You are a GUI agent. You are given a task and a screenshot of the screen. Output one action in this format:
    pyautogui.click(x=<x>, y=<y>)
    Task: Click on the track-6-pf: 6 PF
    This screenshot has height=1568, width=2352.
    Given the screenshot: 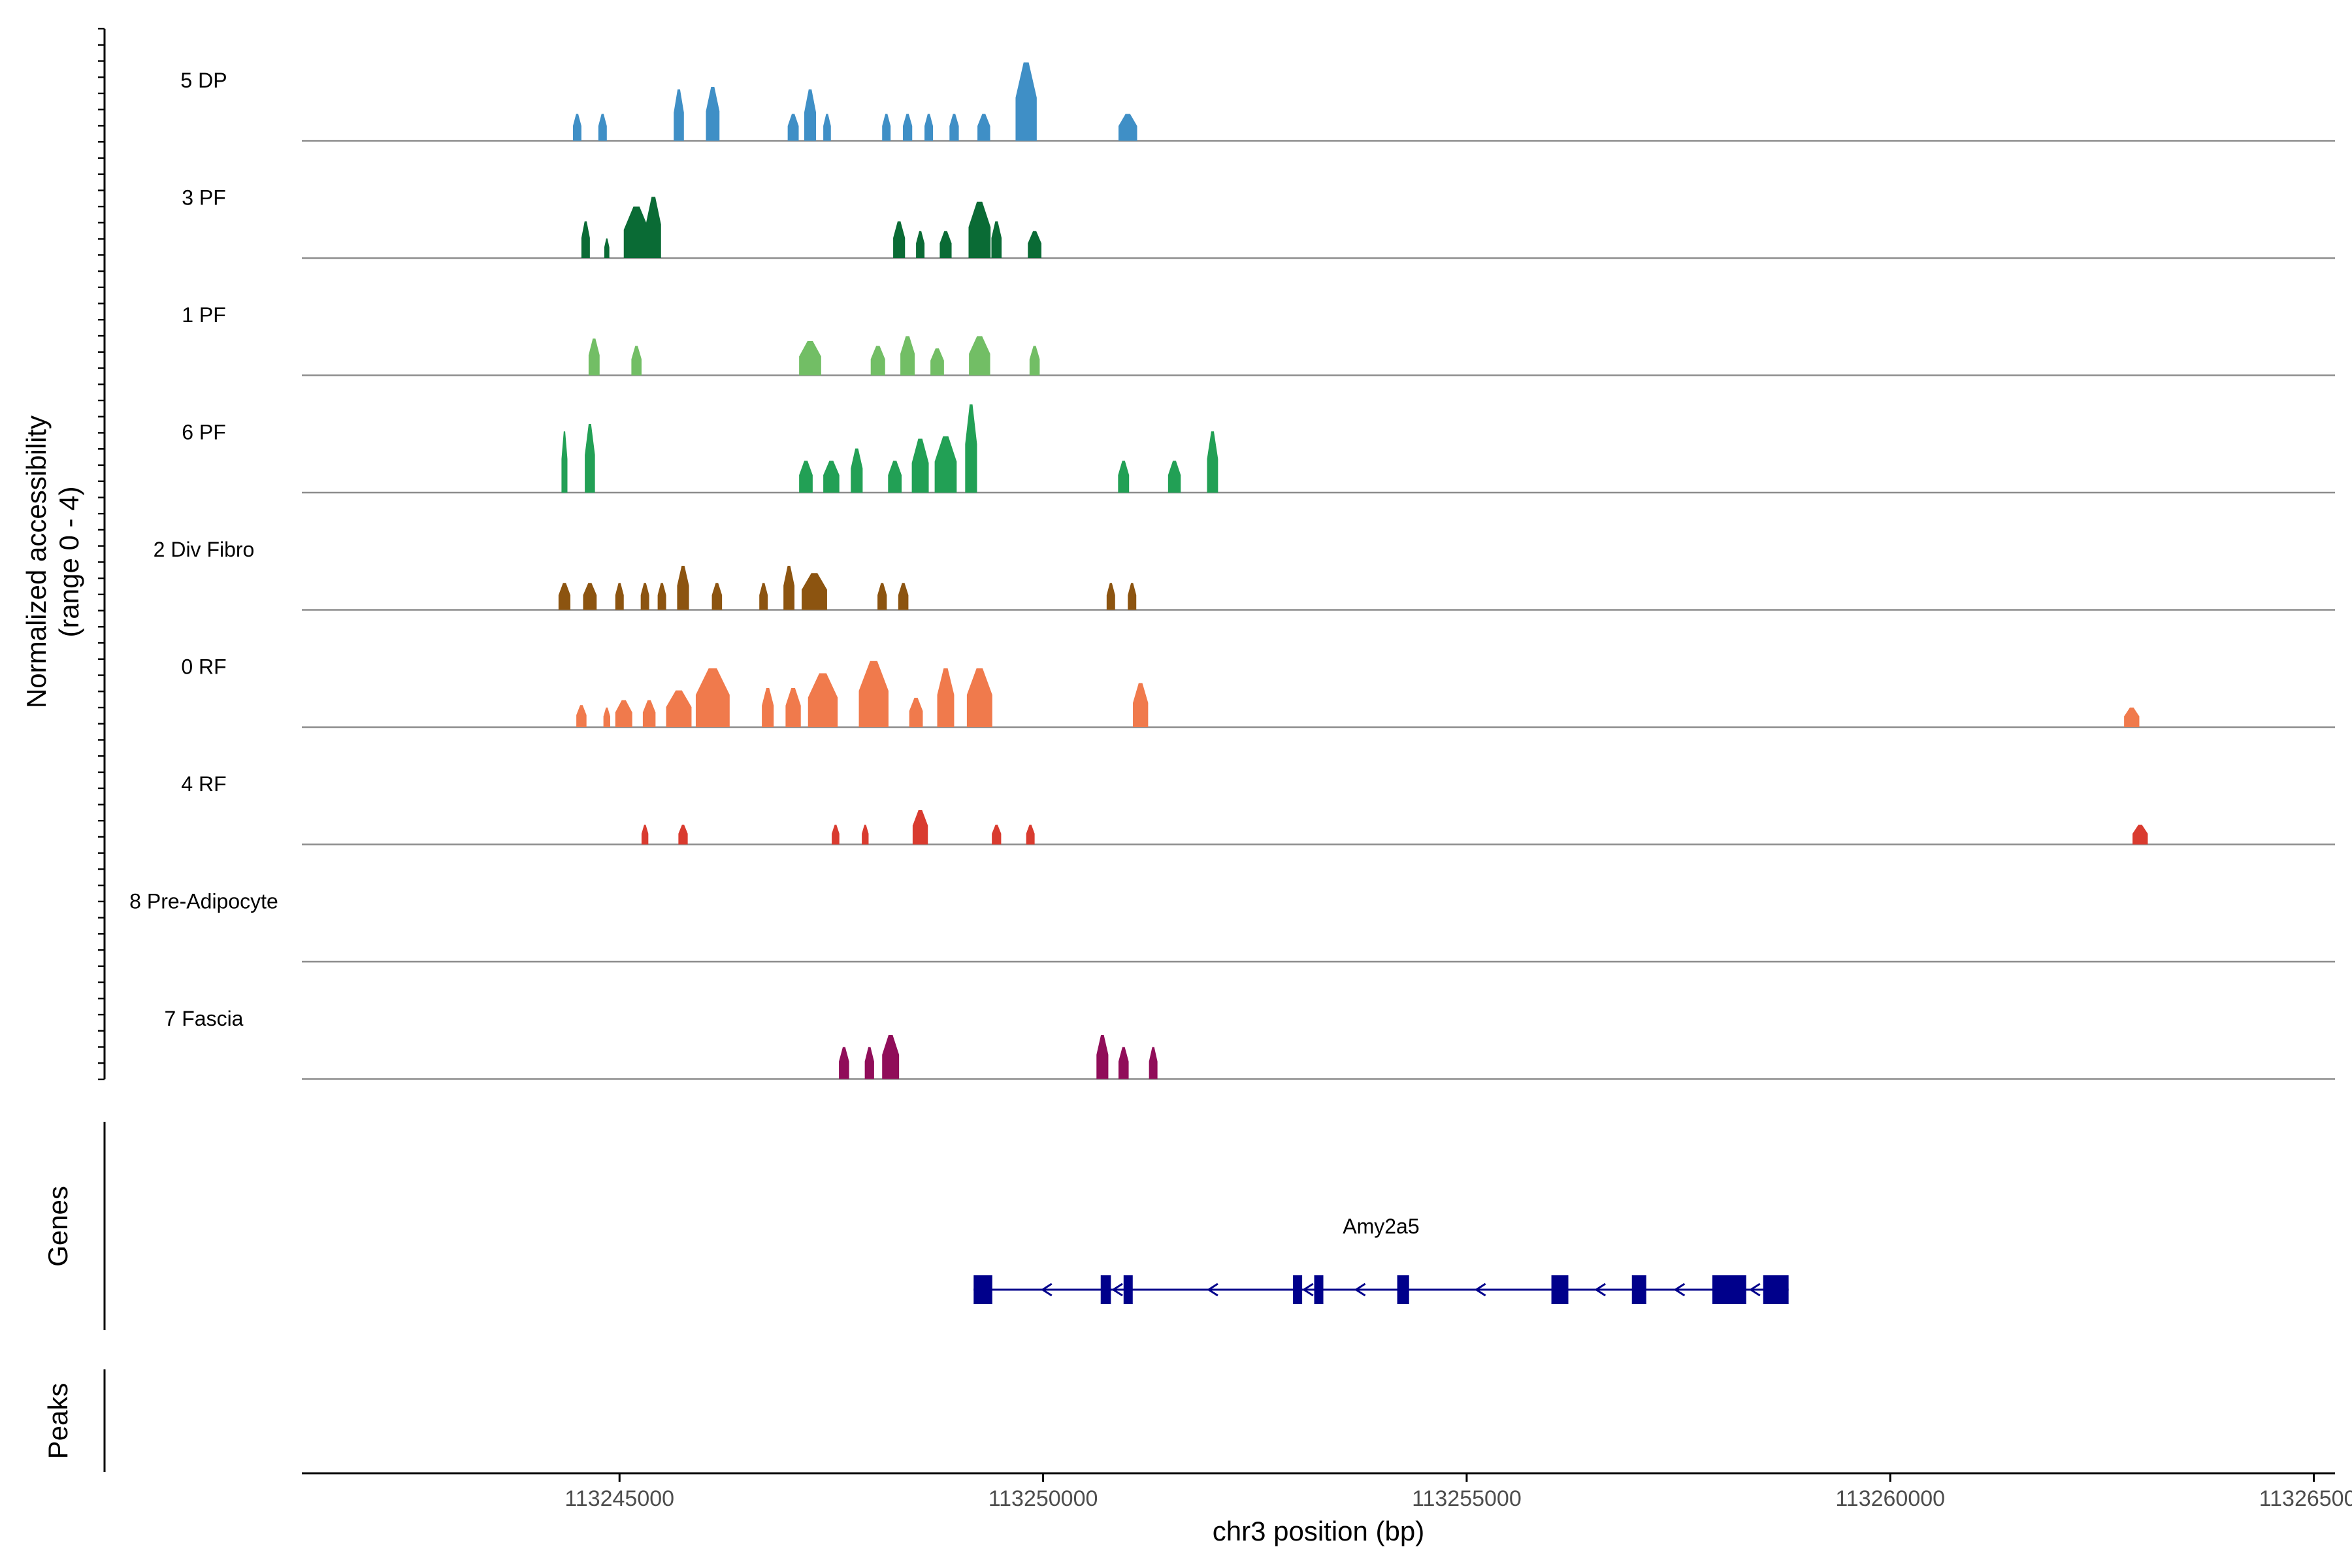 What is the action you would take?
    pyautogui.click(x=1258, y=449)
    